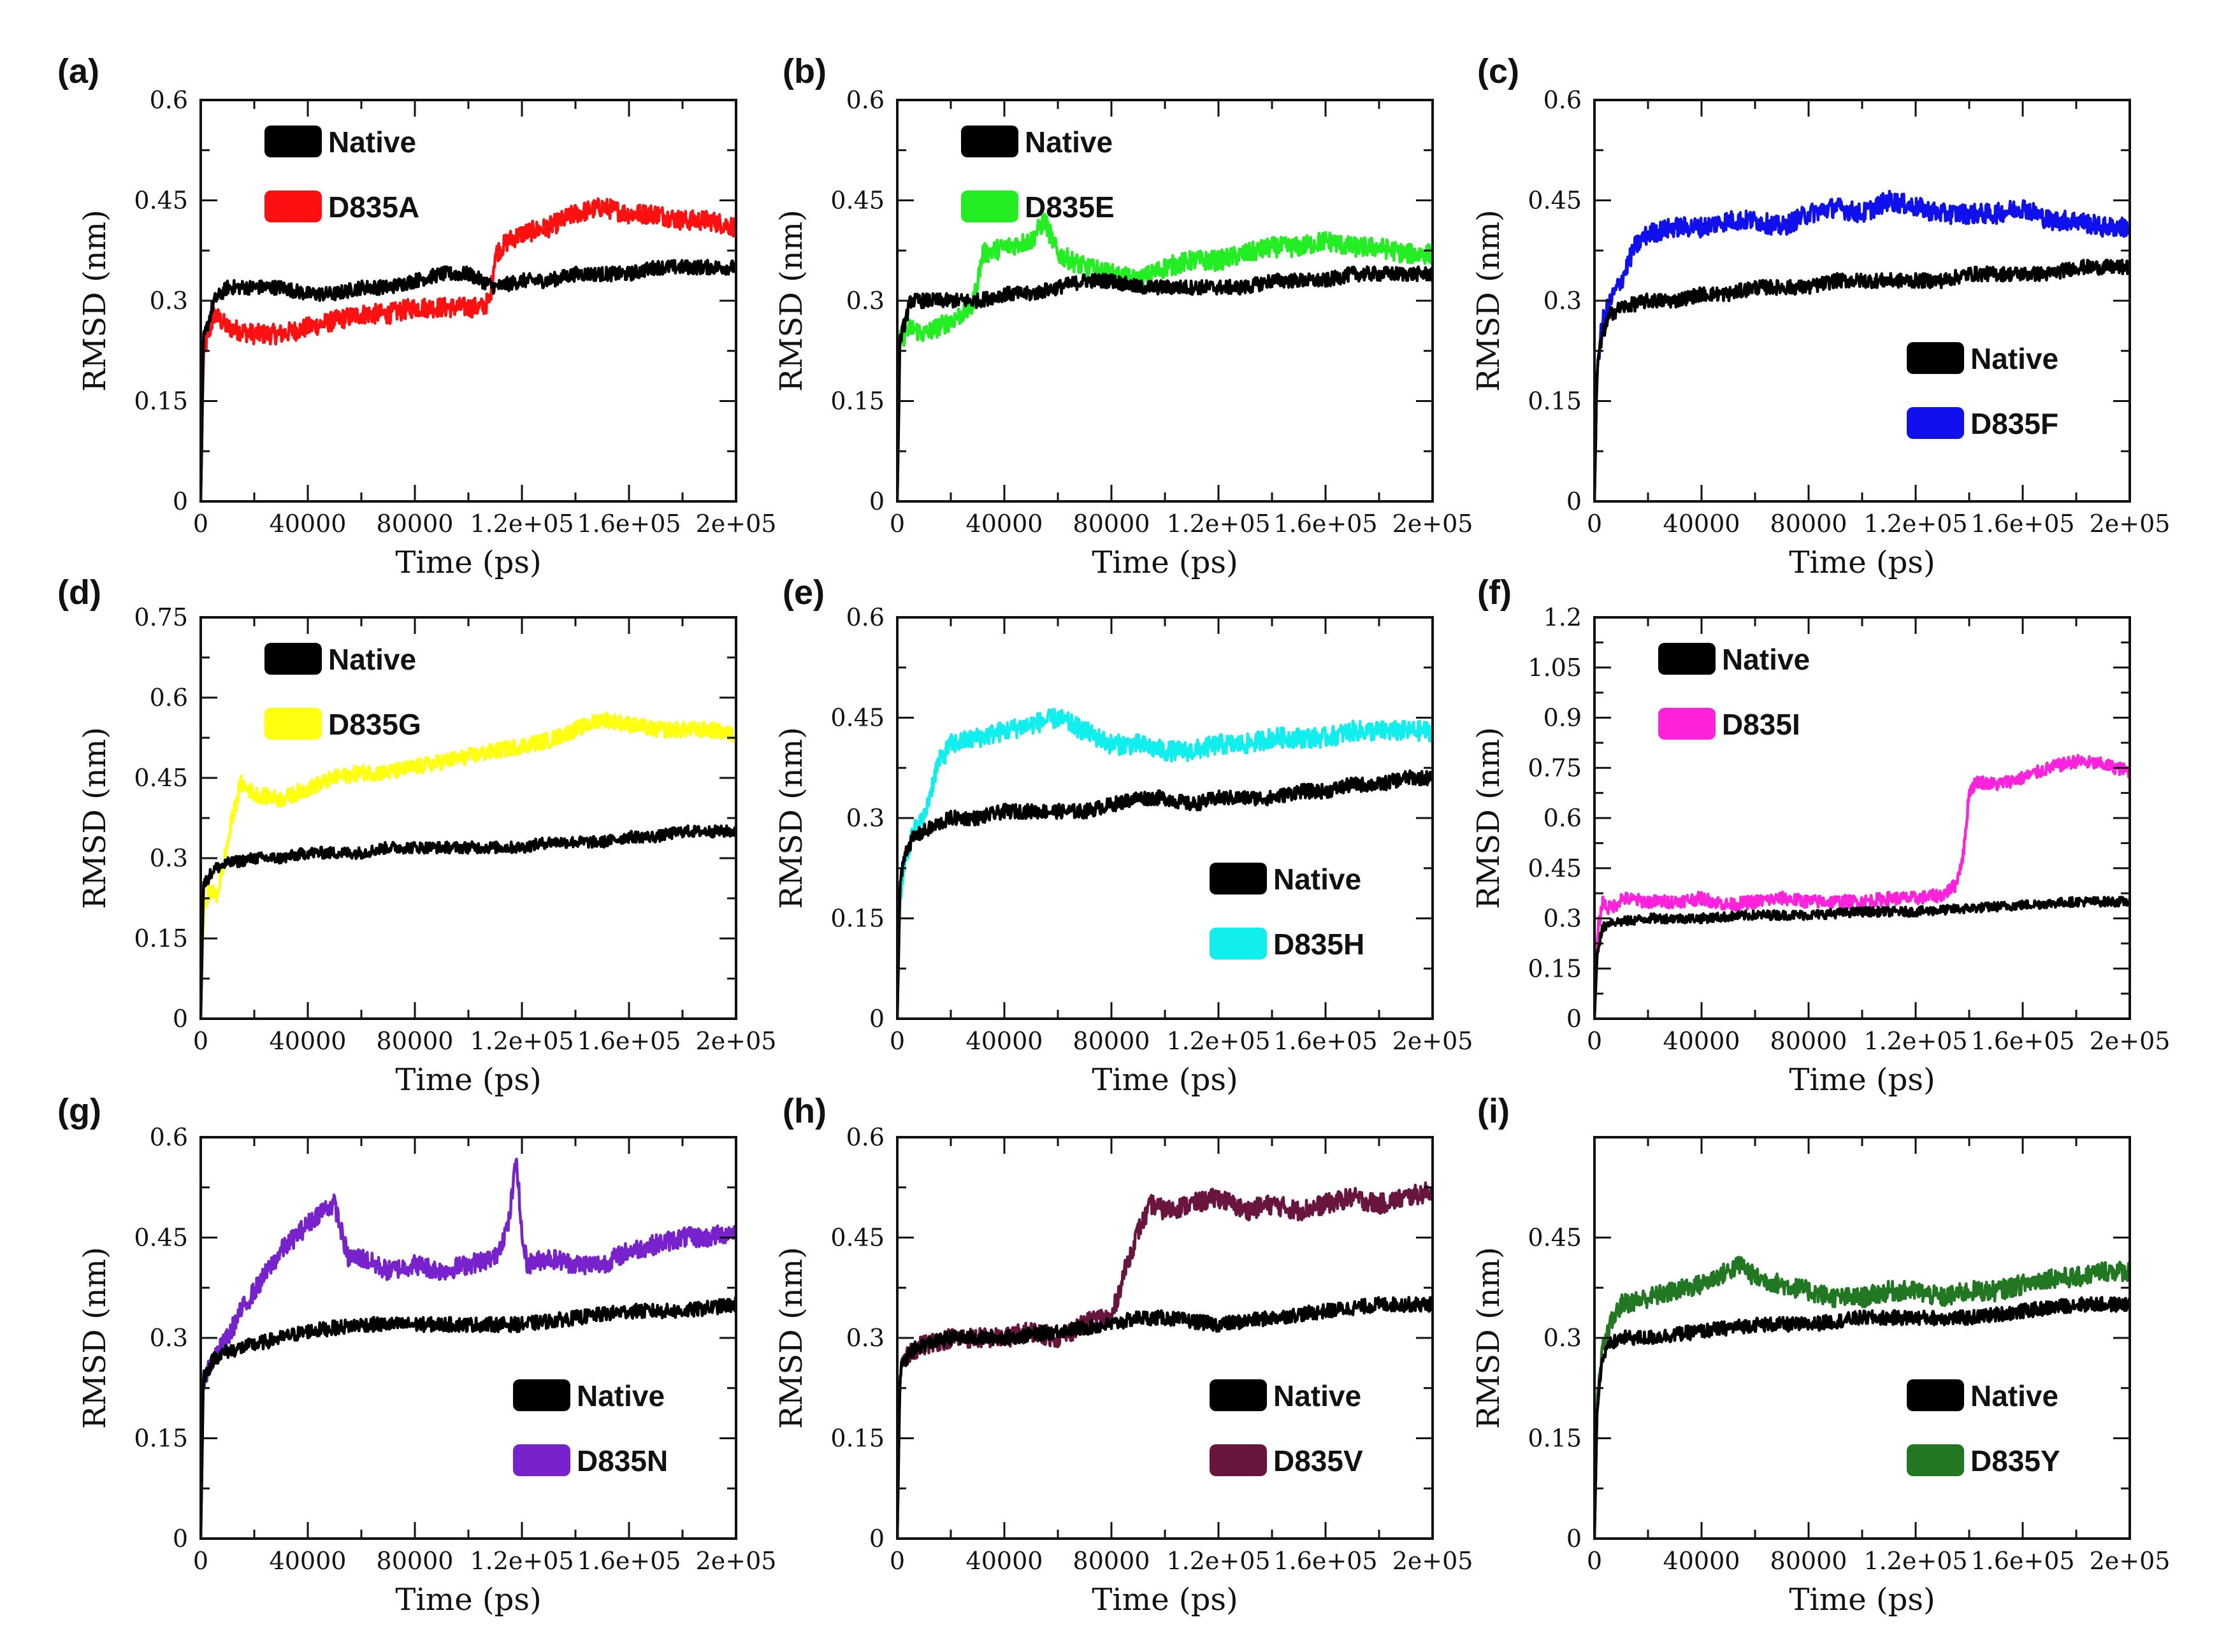 The width and height of the screenshot is (2219, 1652). What do you see at coordinates (1165, 1360) in the screenshot?
I see `series-line-d835v` at bounding box center [1165, 1360].